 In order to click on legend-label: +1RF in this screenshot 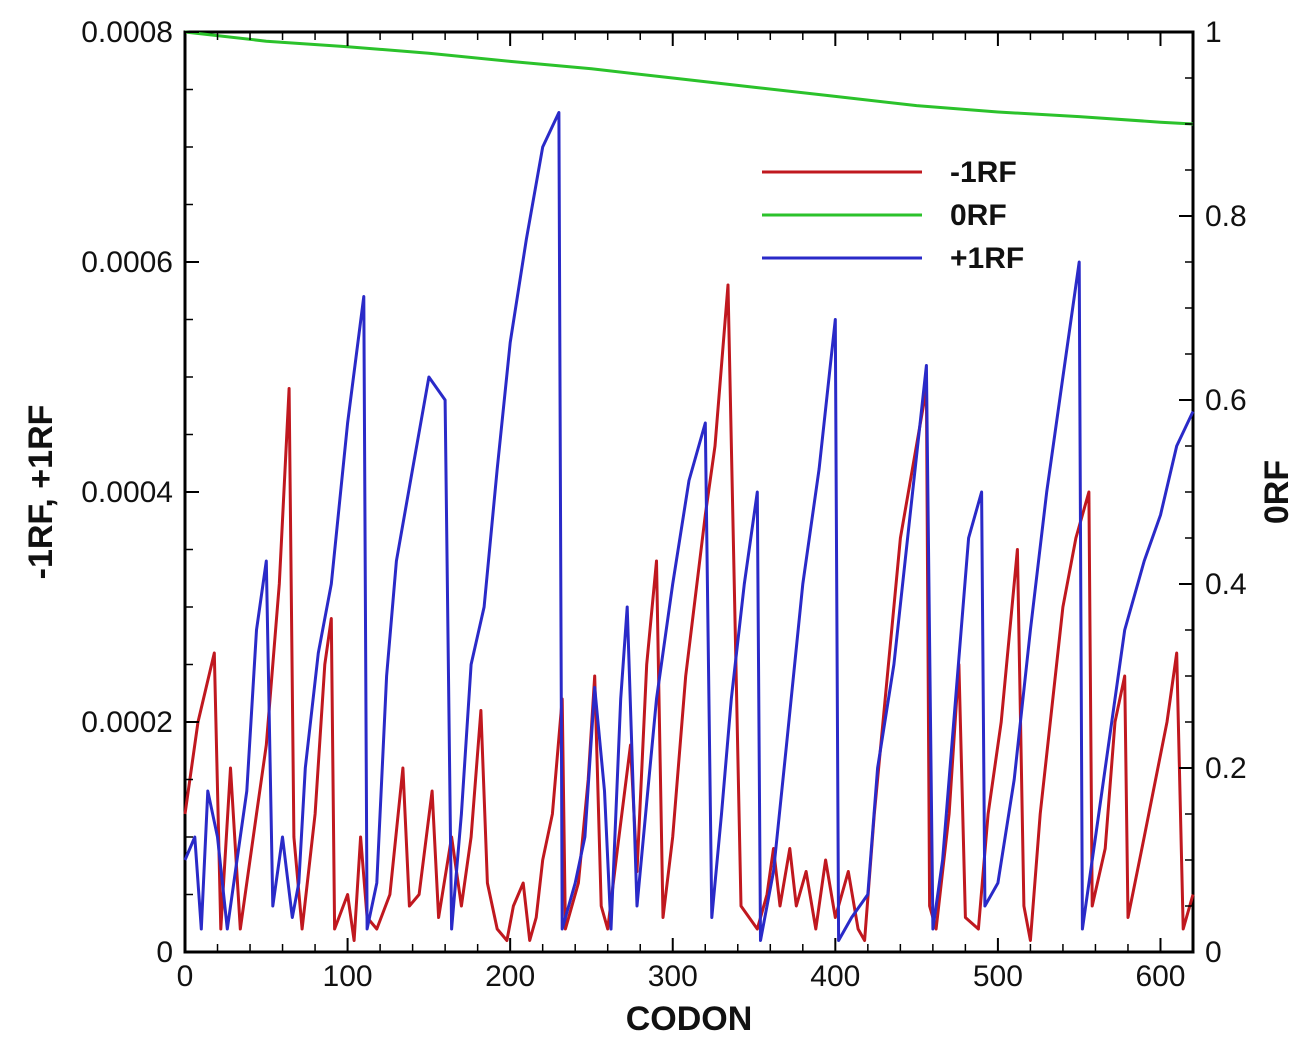, I will do `click(987, 258)`.